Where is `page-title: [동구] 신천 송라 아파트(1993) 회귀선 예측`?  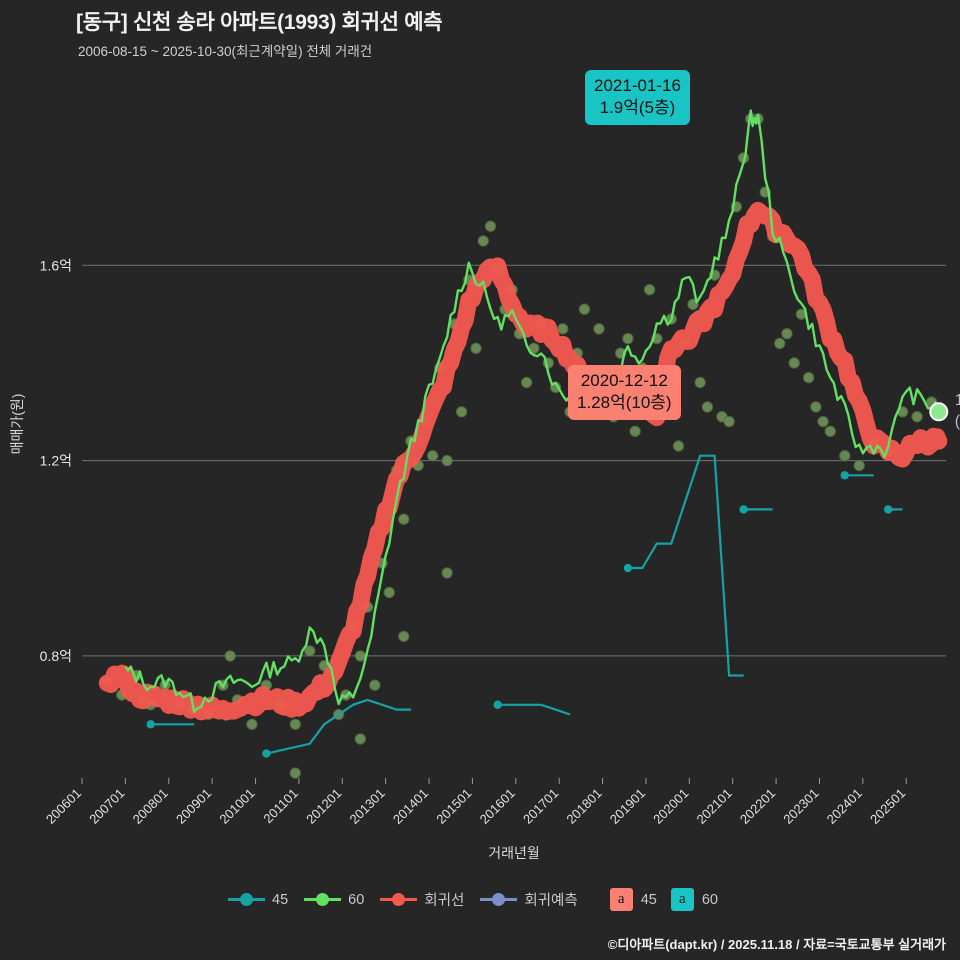 page-title: [동구] 신천 송라 아파트(1993) 회귀선 예측 is located at coordinates (259, 22).